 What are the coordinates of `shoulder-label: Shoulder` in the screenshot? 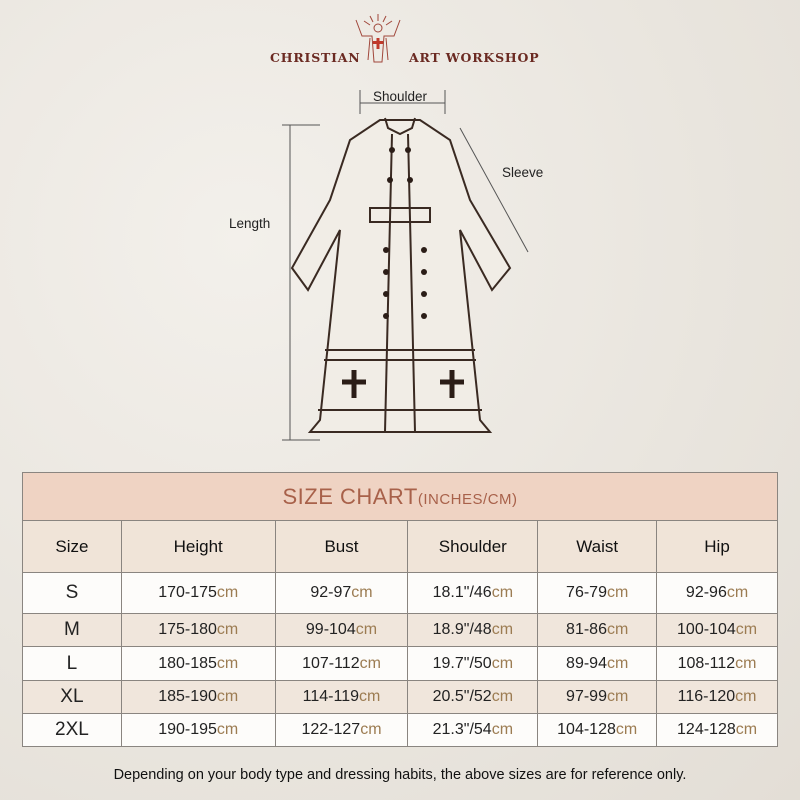 It's located at (400, 96).